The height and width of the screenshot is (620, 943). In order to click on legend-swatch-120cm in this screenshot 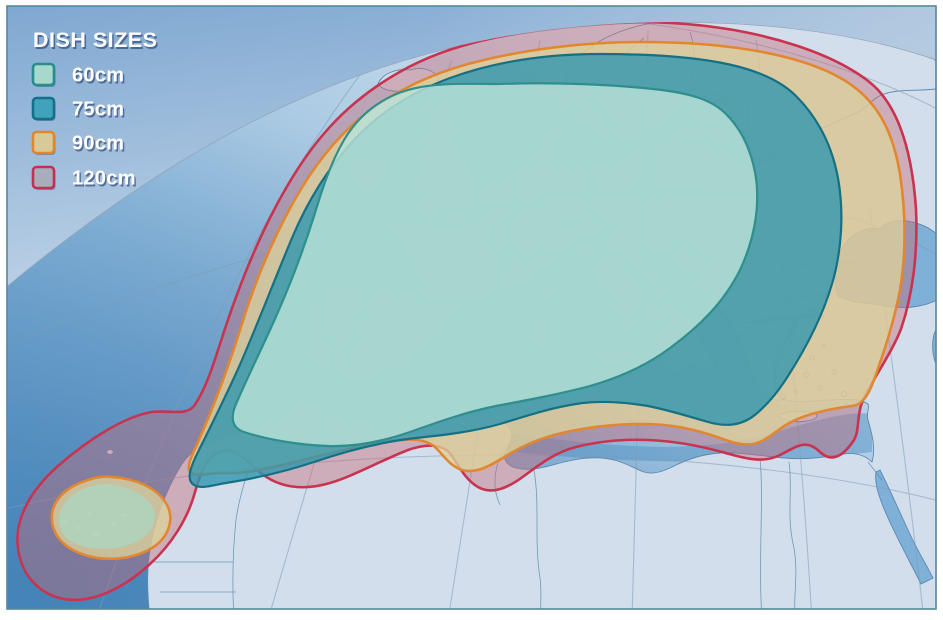, I will do `click(43, 177)`.